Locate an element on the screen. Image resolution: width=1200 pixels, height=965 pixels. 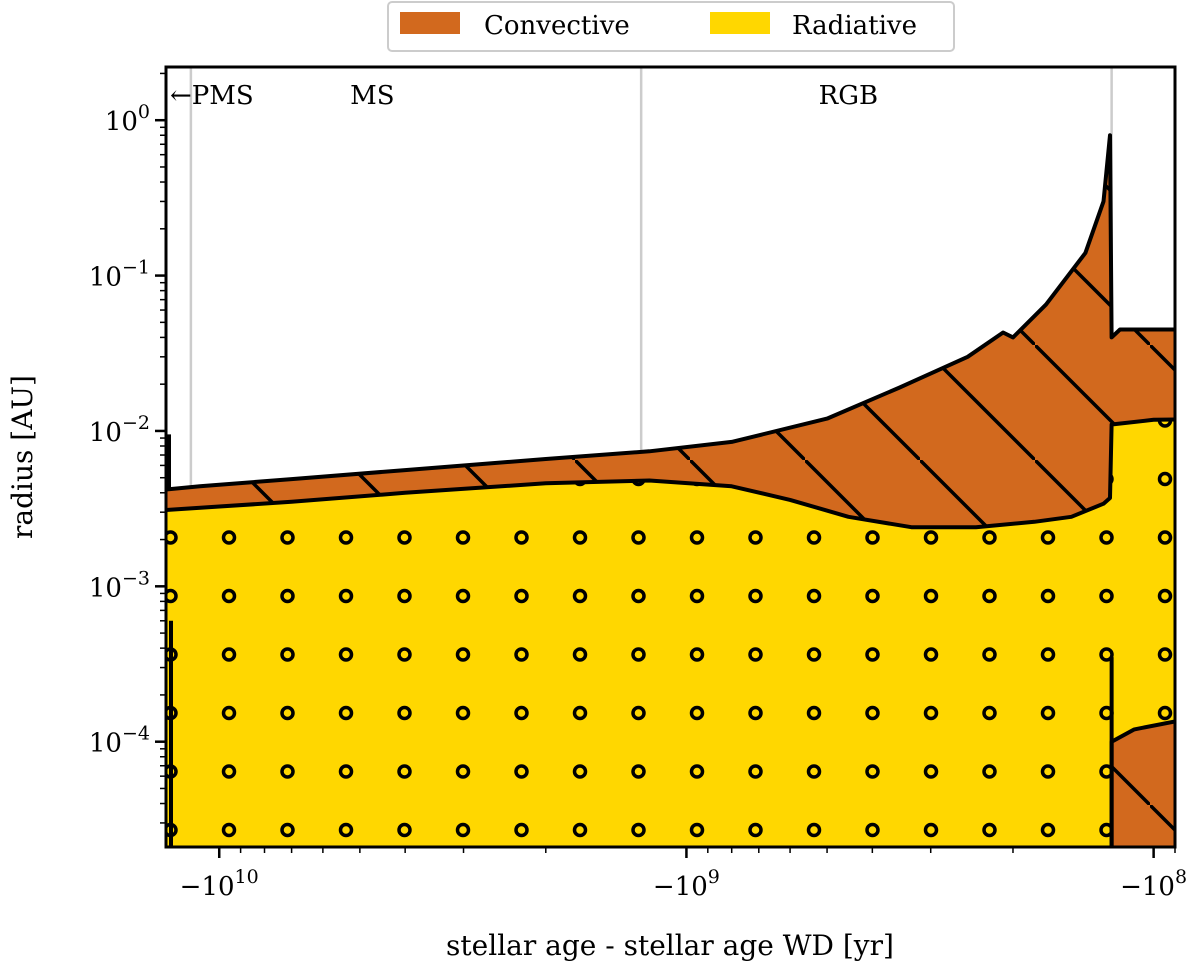
convective-core-region is located at coordinates (1143, 784).